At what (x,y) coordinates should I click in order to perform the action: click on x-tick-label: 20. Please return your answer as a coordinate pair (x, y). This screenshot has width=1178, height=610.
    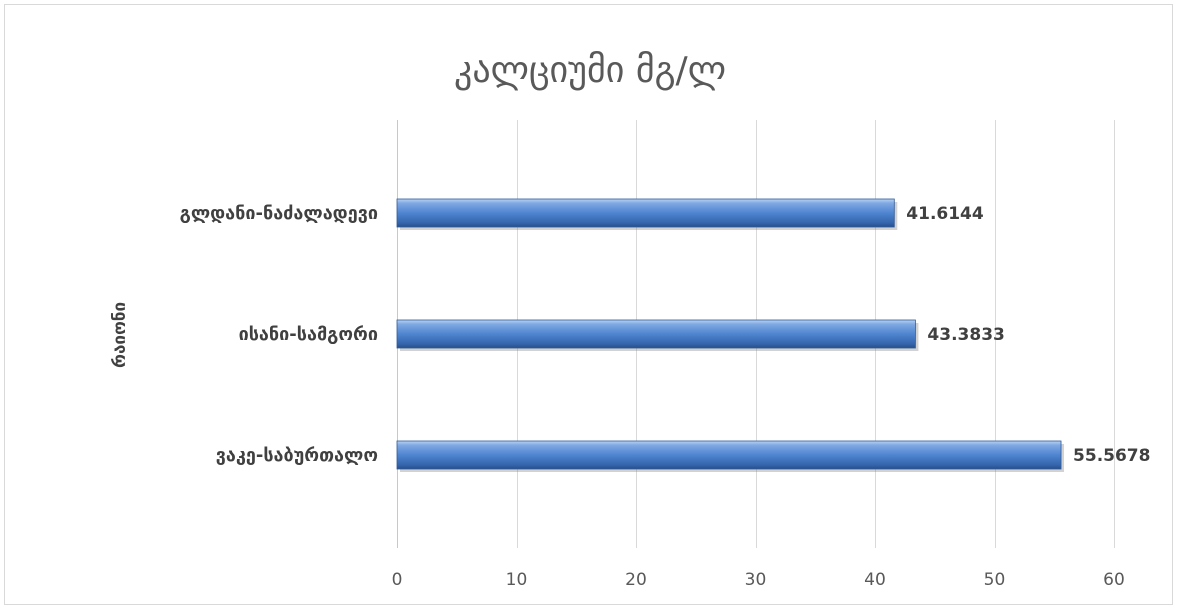
    Looking at the image, I should click on (636, 580).